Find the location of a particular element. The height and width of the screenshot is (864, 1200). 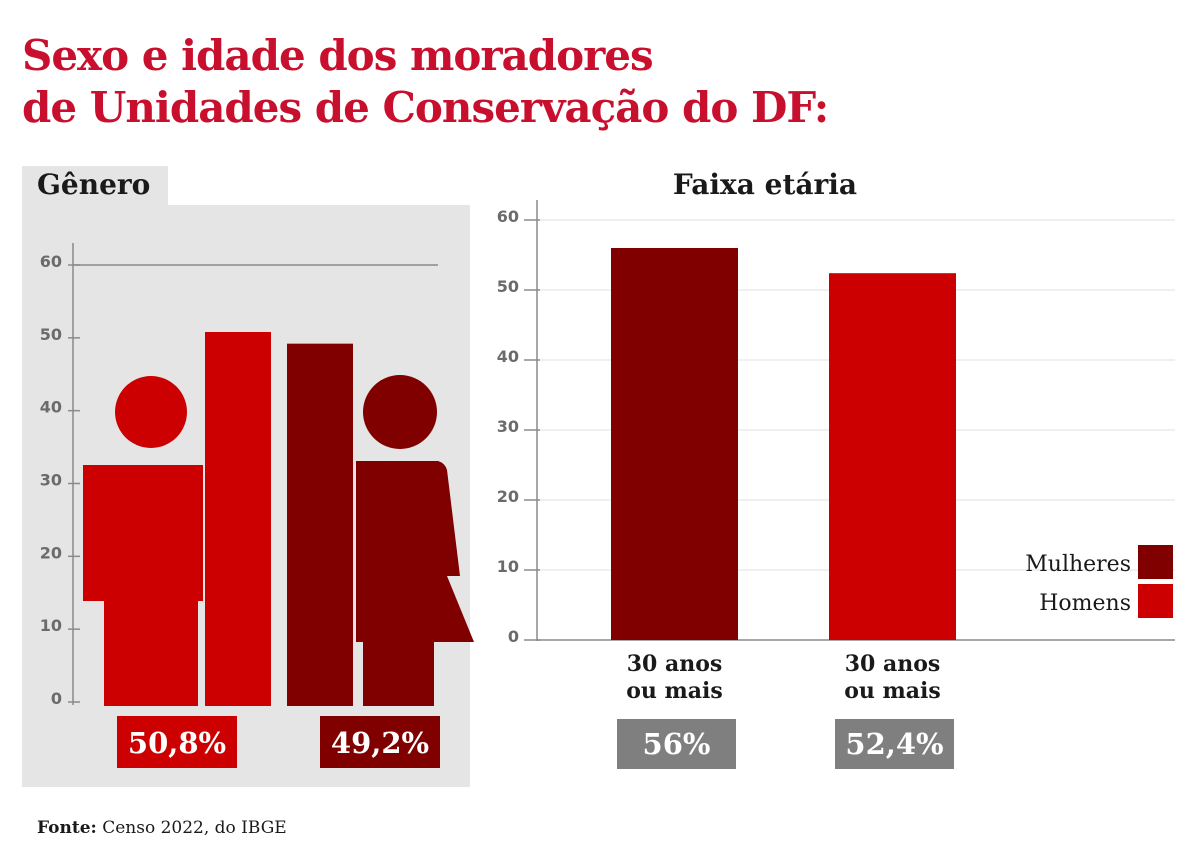

age-y-tick-label: 40 is located at coordinates (508, 356).